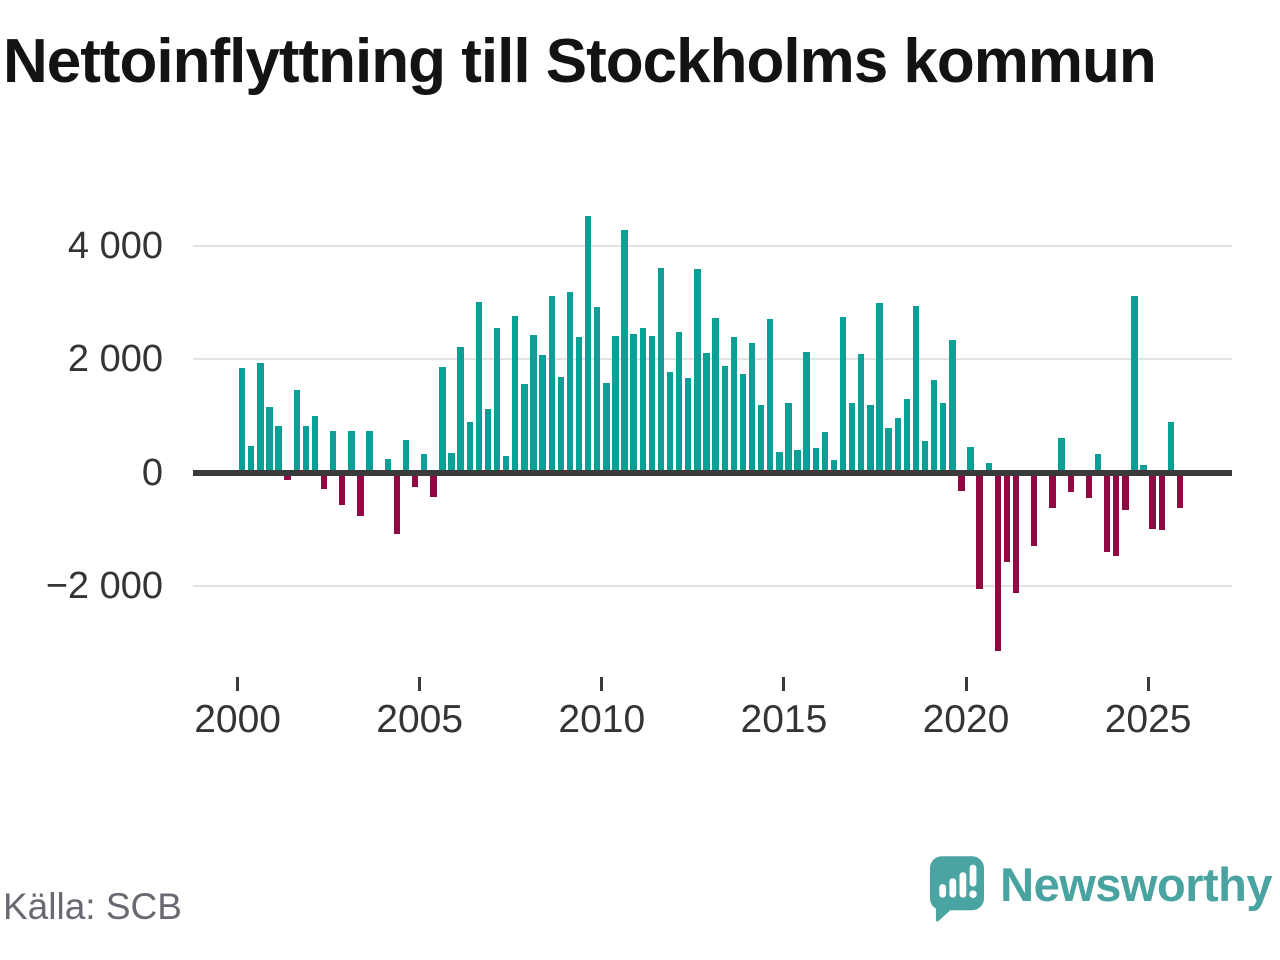  What do you see at coordinates (269, 439) in the screenshot?
I see `bar-2000-q4` at bounding box center [269, 439].